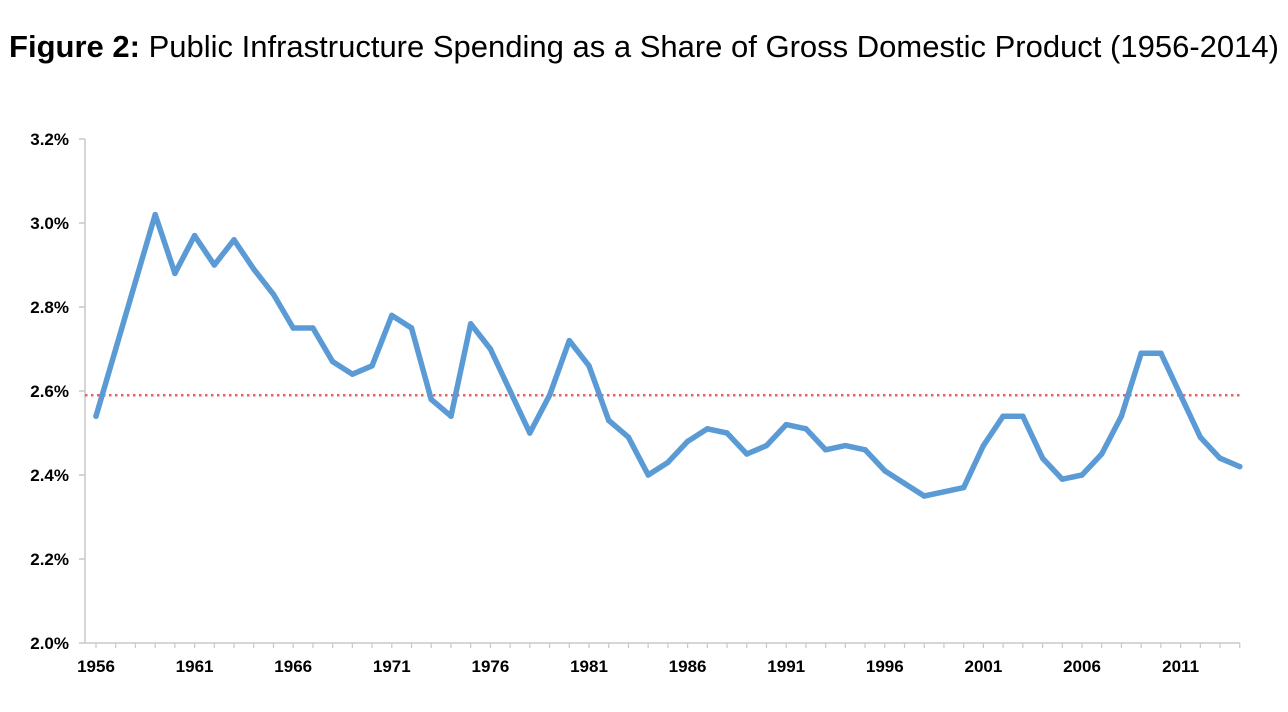 This screenshot has width=1288, height=712. What do you see at coordinates (49, 391) in the screenshot?
I see `y-tick-label: 2.6%` at bounding box center [49, 391].